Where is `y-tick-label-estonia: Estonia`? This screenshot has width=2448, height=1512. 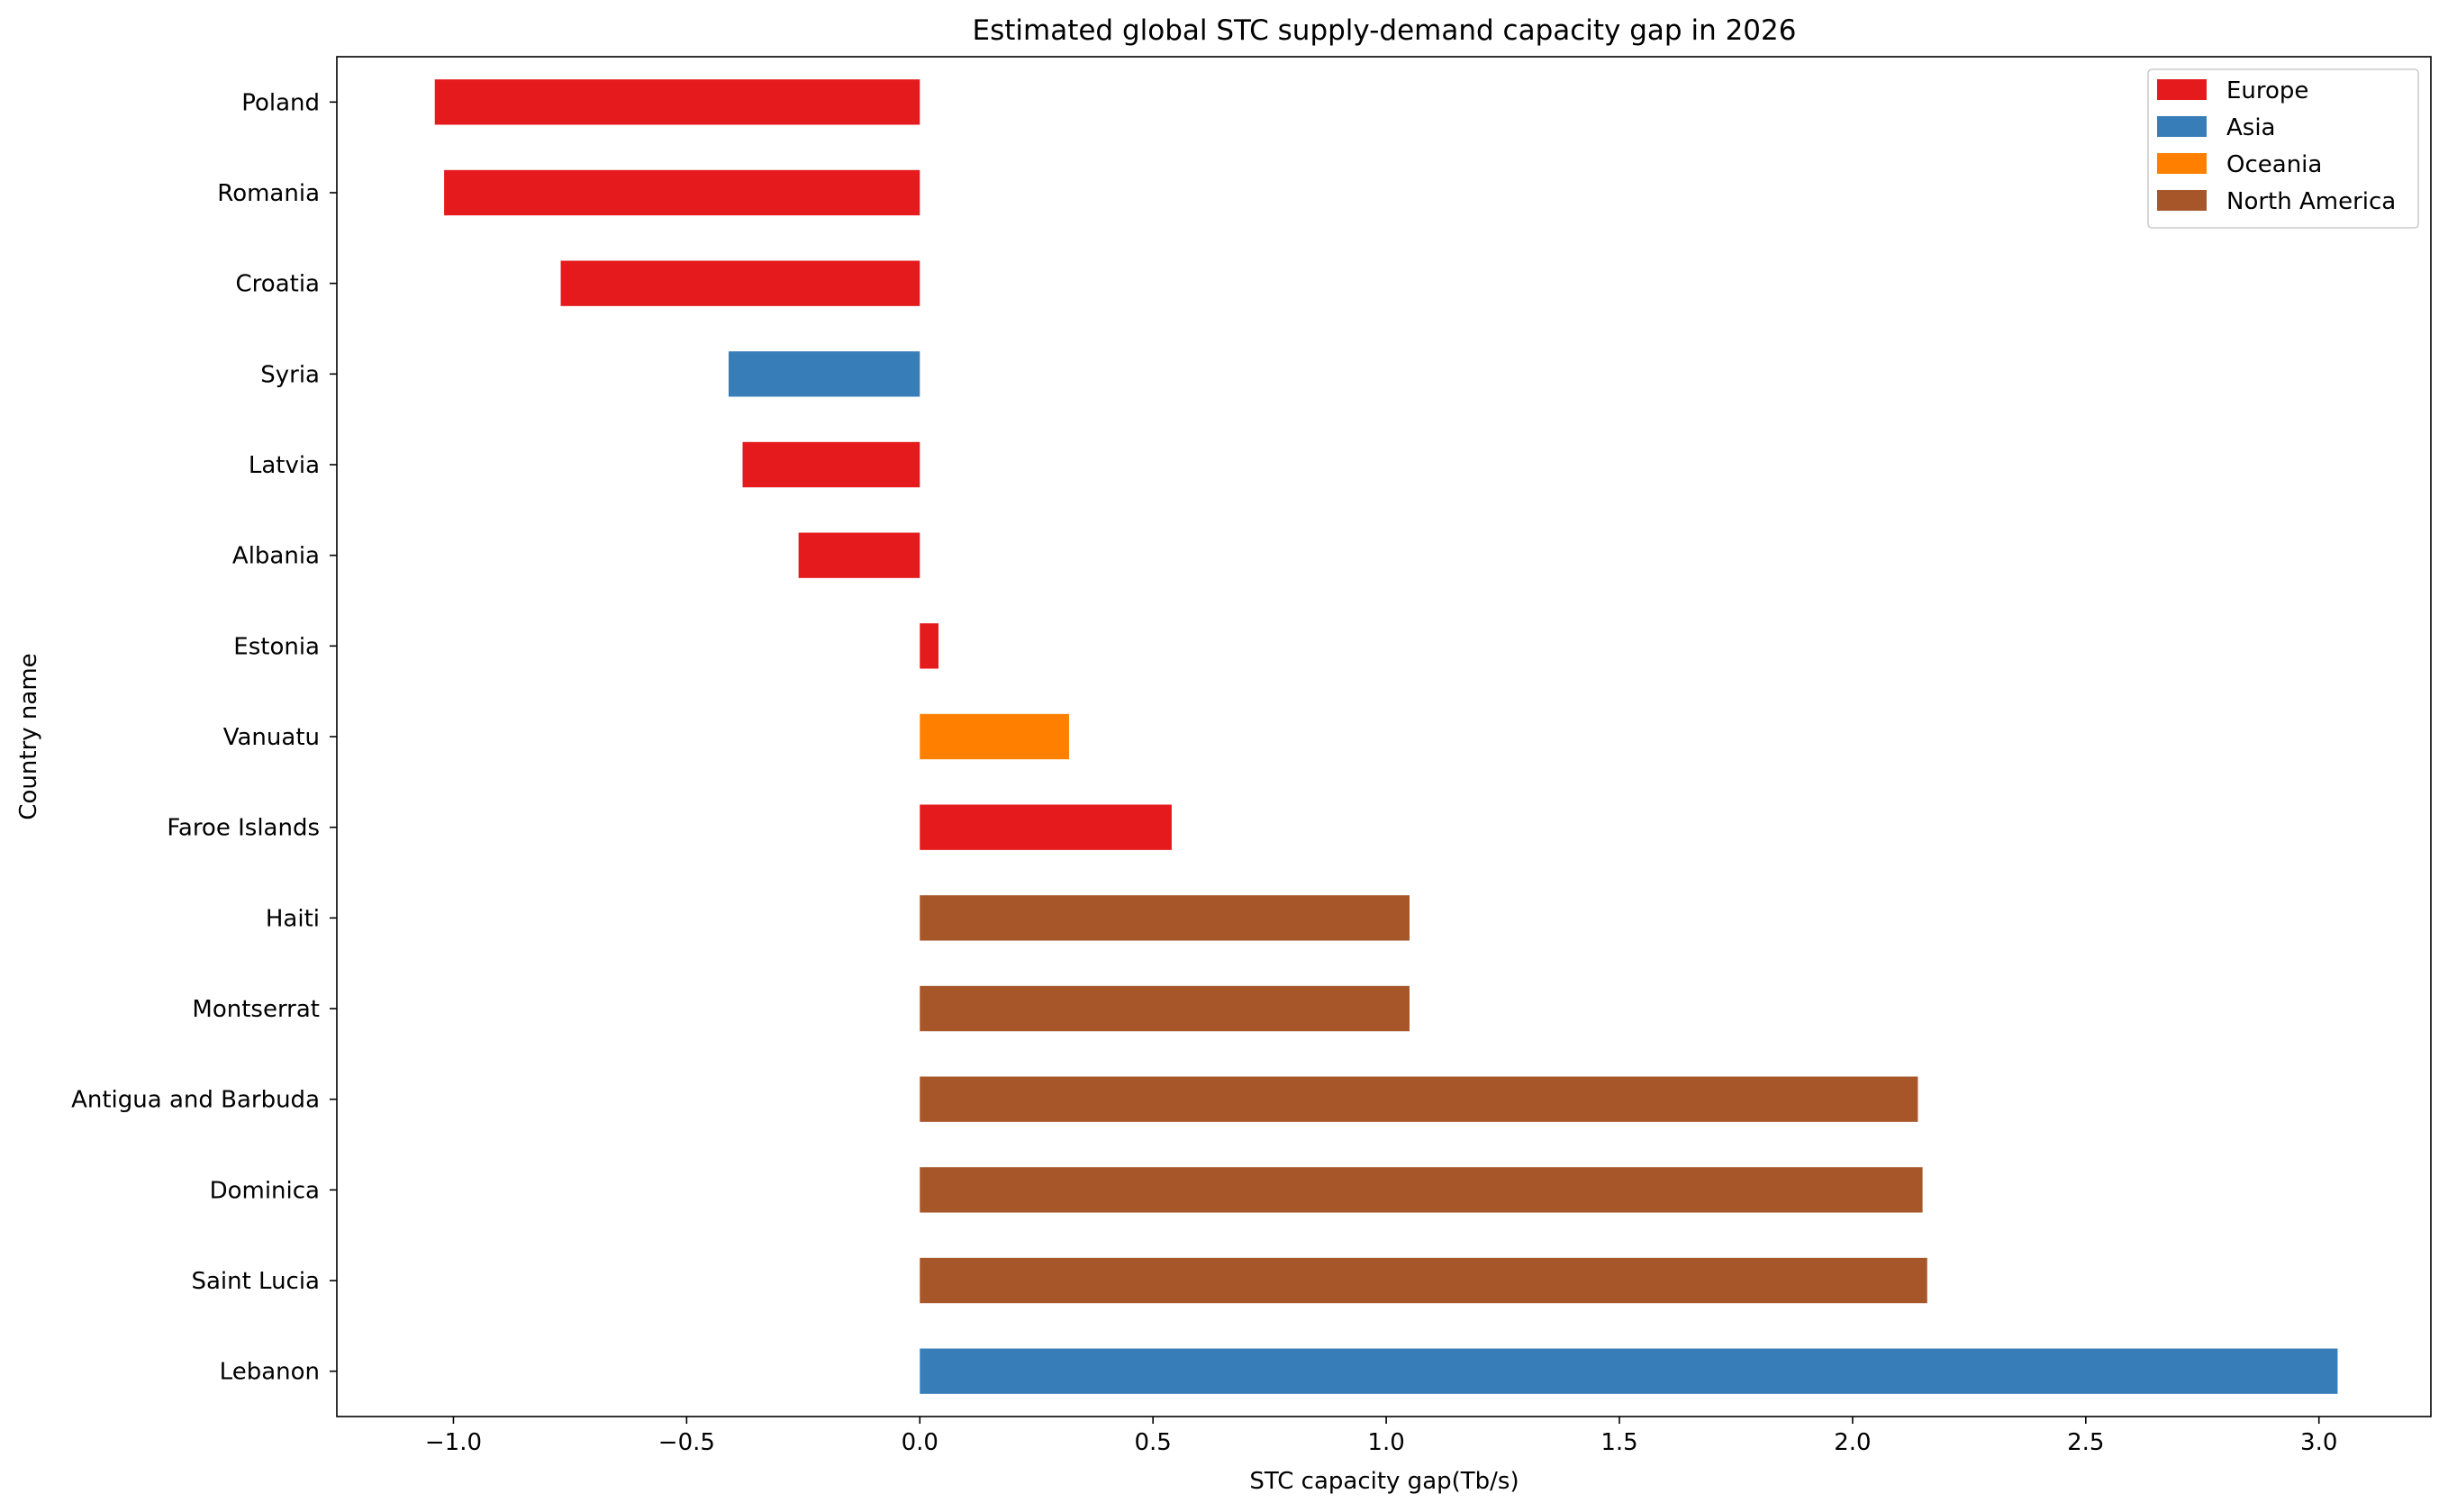
y-tick-label-estonia: Estonia is located at coordinates (276, 646).